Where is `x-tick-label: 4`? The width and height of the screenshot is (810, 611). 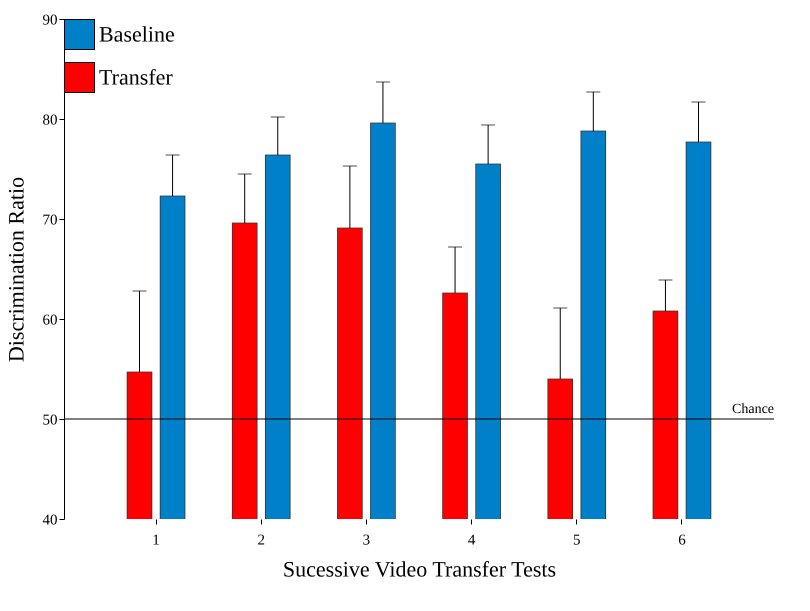
x-tick-label: 4 is located at coordinates (472, 540).